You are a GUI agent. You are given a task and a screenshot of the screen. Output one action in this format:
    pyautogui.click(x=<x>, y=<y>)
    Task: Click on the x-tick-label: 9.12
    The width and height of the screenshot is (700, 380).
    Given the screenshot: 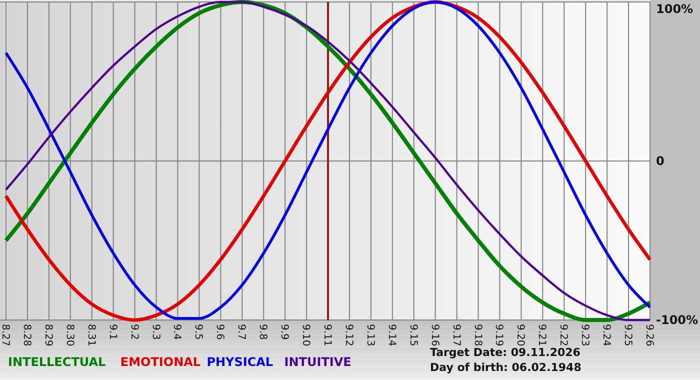 What is the action you would take?
    pyautogui.click(x=348, y=335)
    